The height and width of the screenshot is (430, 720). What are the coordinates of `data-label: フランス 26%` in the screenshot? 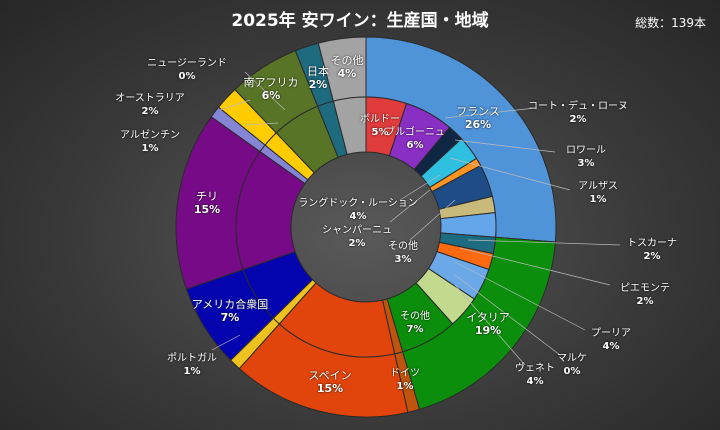 It's located at (478, 118).